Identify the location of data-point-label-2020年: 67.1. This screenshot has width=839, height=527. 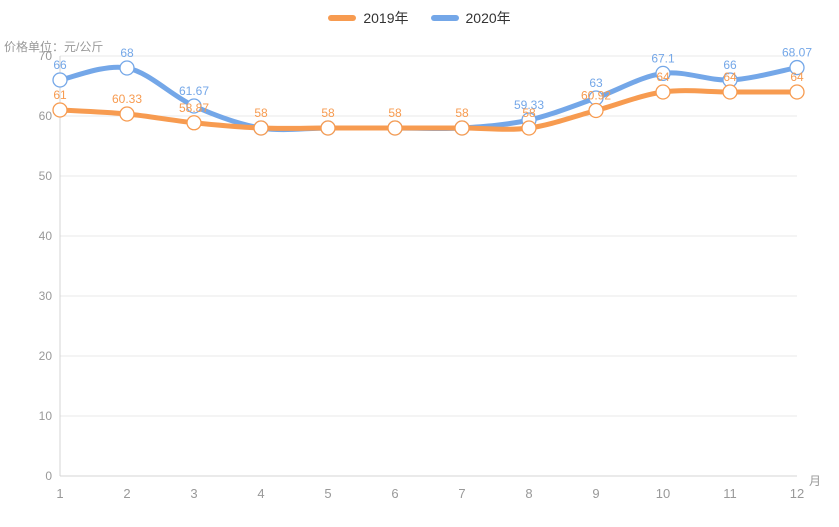
(663, 58).